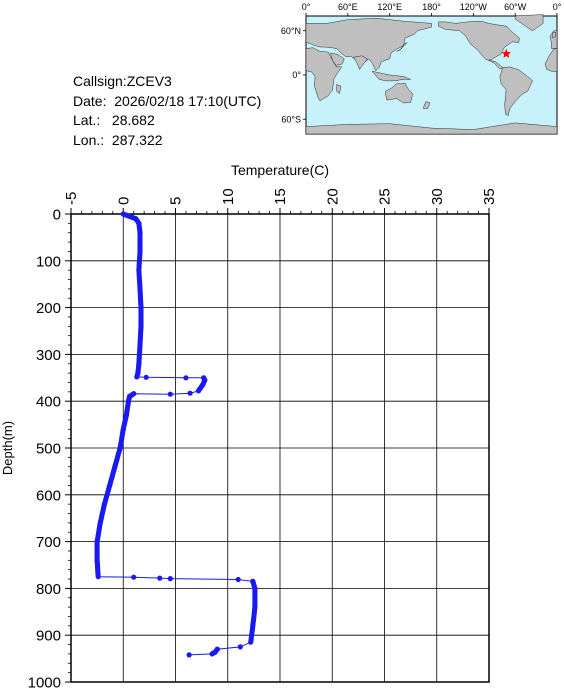 The height and width of the screenshot is (690, 564). I want to click on y-tick-label: 300, so click(48, 355).